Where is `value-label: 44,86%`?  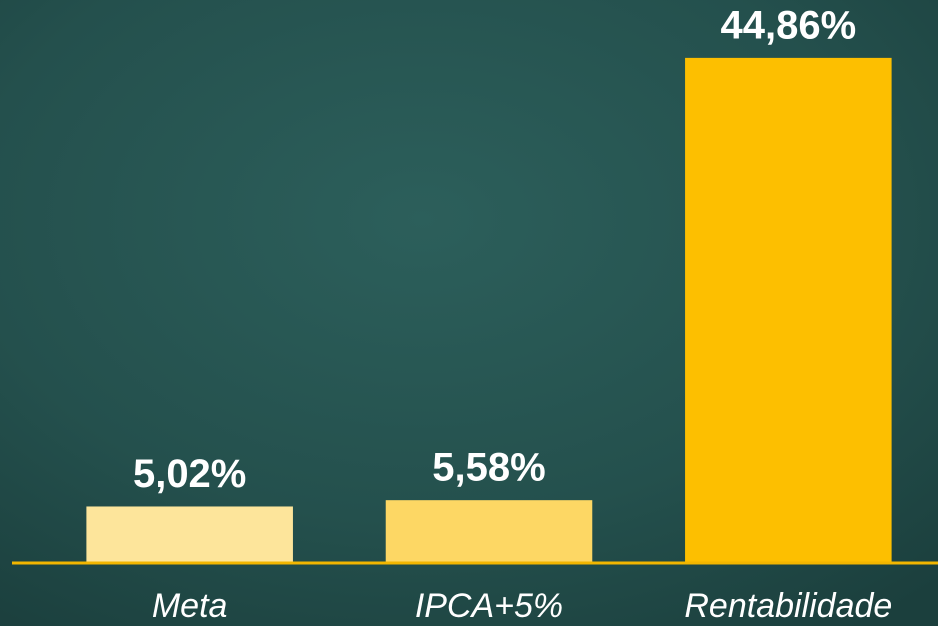 value-label: 44,86% is located at coordinates (788, 25).